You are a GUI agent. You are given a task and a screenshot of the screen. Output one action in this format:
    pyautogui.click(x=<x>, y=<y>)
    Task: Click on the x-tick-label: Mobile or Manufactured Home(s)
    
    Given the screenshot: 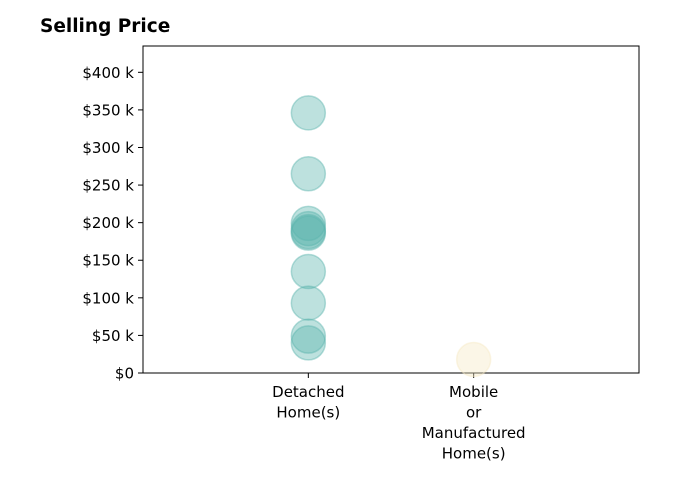 What is the action you would take?
    pyautogui.click(x=474, y=423)
    